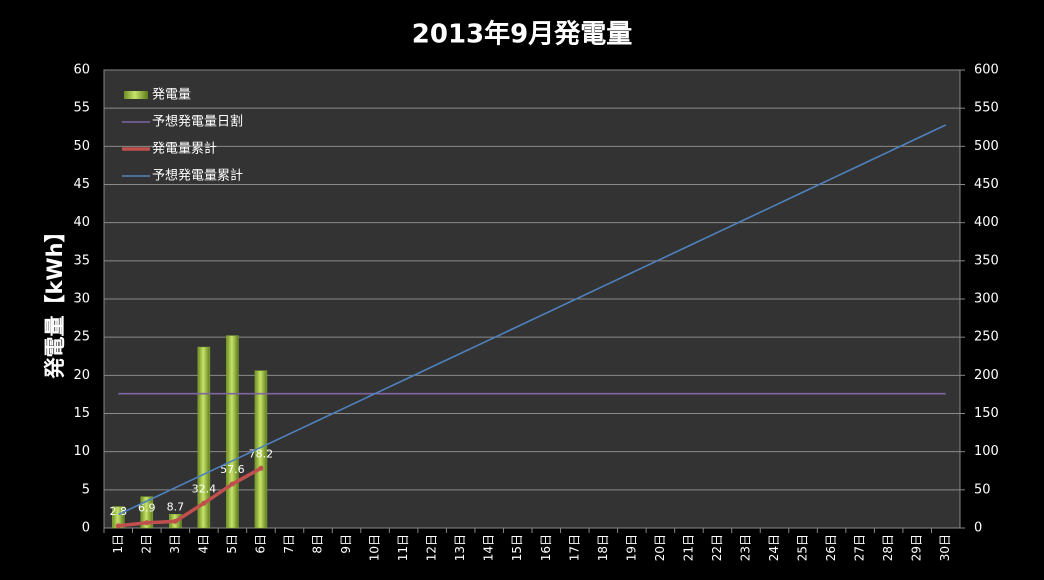 This screenshot has width=1044, height=580. What do you see at coordinates (982, 489) in the screenshot?
I see `y2-tick-label: 50` at bounding box center [982, 489].